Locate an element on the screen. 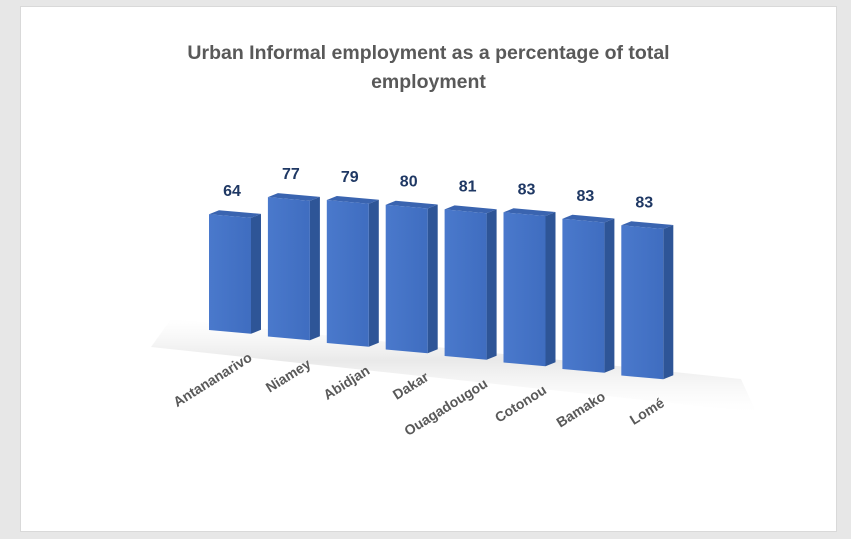 This screenshot has width=851, height=539. data-labels-group: 64 77 79 80 81 83 83 83 is located at coordinates (438, 188).